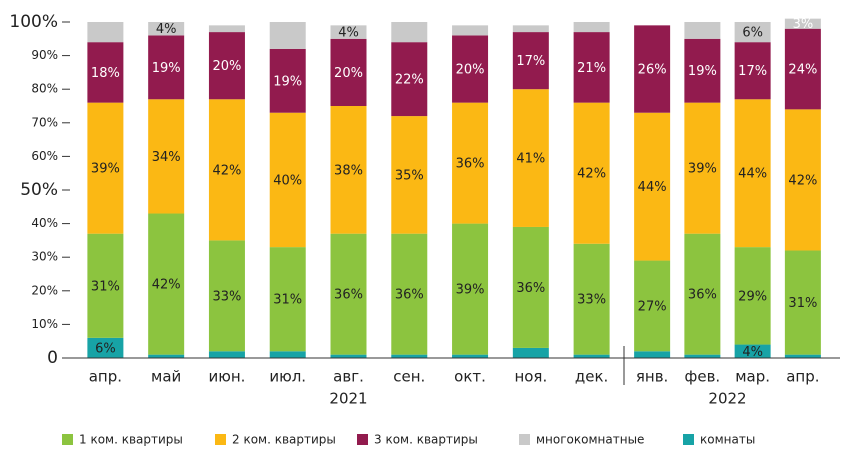  I want to click on y-tick-label: 50%, so click(39, 190).